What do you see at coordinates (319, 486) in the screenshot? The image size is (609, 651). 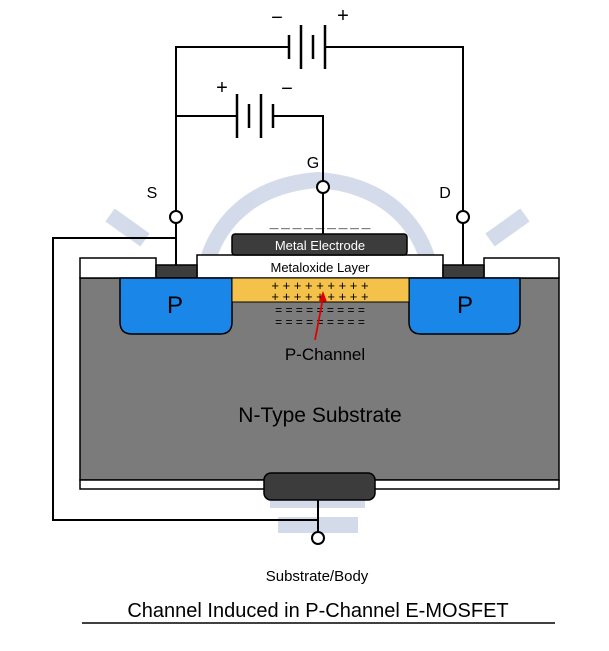 I see `body-contact` at bounding box center [319, 486].